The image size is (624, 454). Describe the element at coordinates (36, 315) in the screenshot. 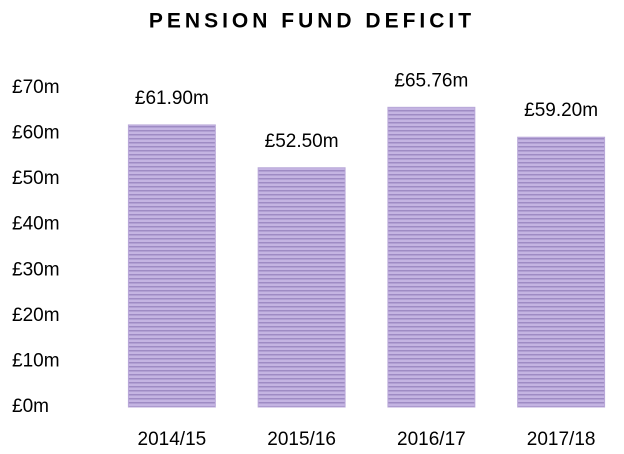

I see `y-tick-label: £20m` at that location.